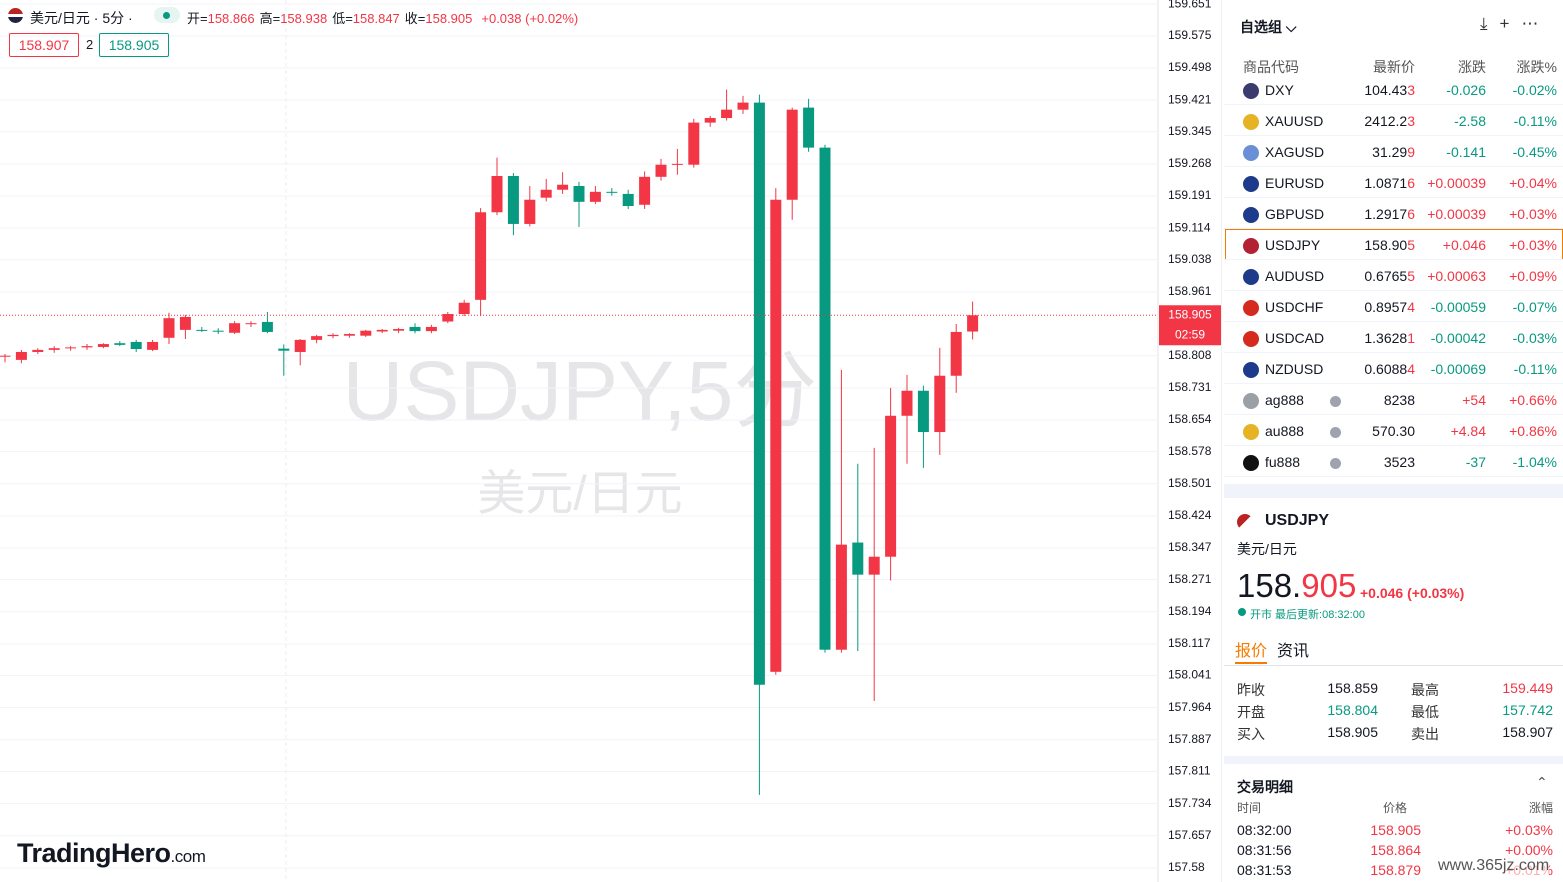 The image size is (1563, 882). Describe the element at coordinates (1535, 121) in the screenshot. I see `change-pct: -0.11%` at that location.